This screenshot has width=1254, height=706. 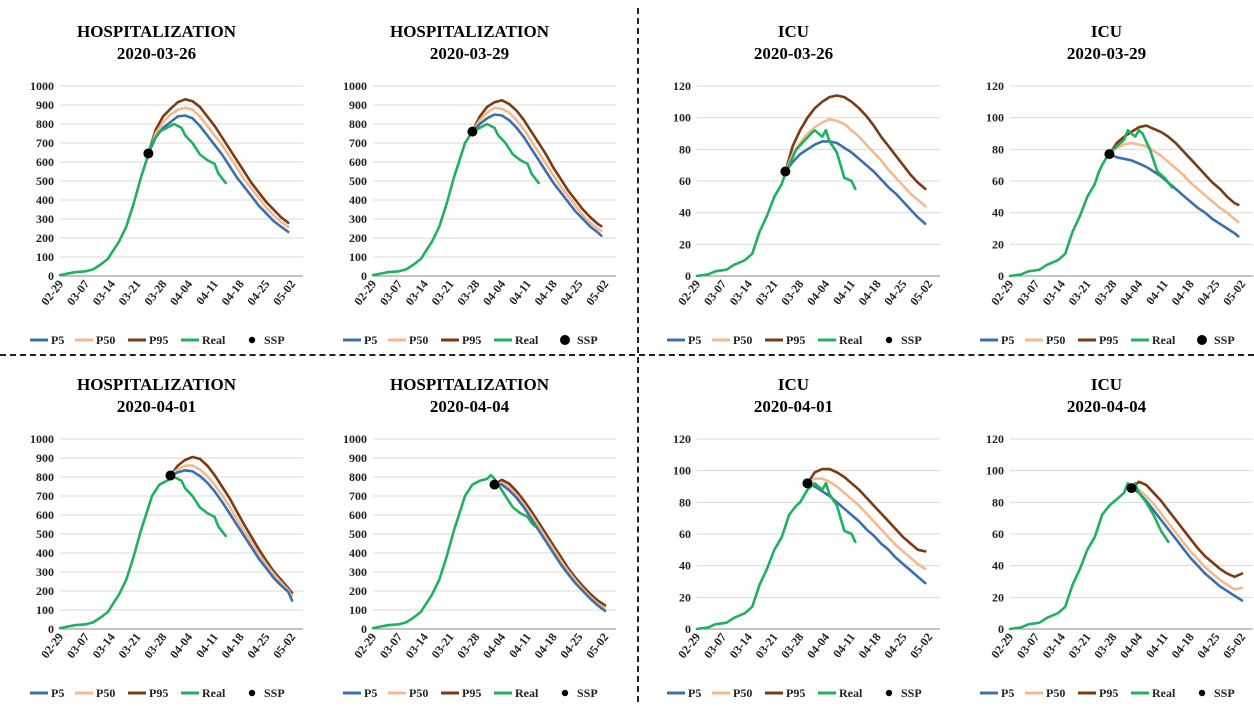 I want to click on y-tick-label: 100, so click(x=45, y=257).